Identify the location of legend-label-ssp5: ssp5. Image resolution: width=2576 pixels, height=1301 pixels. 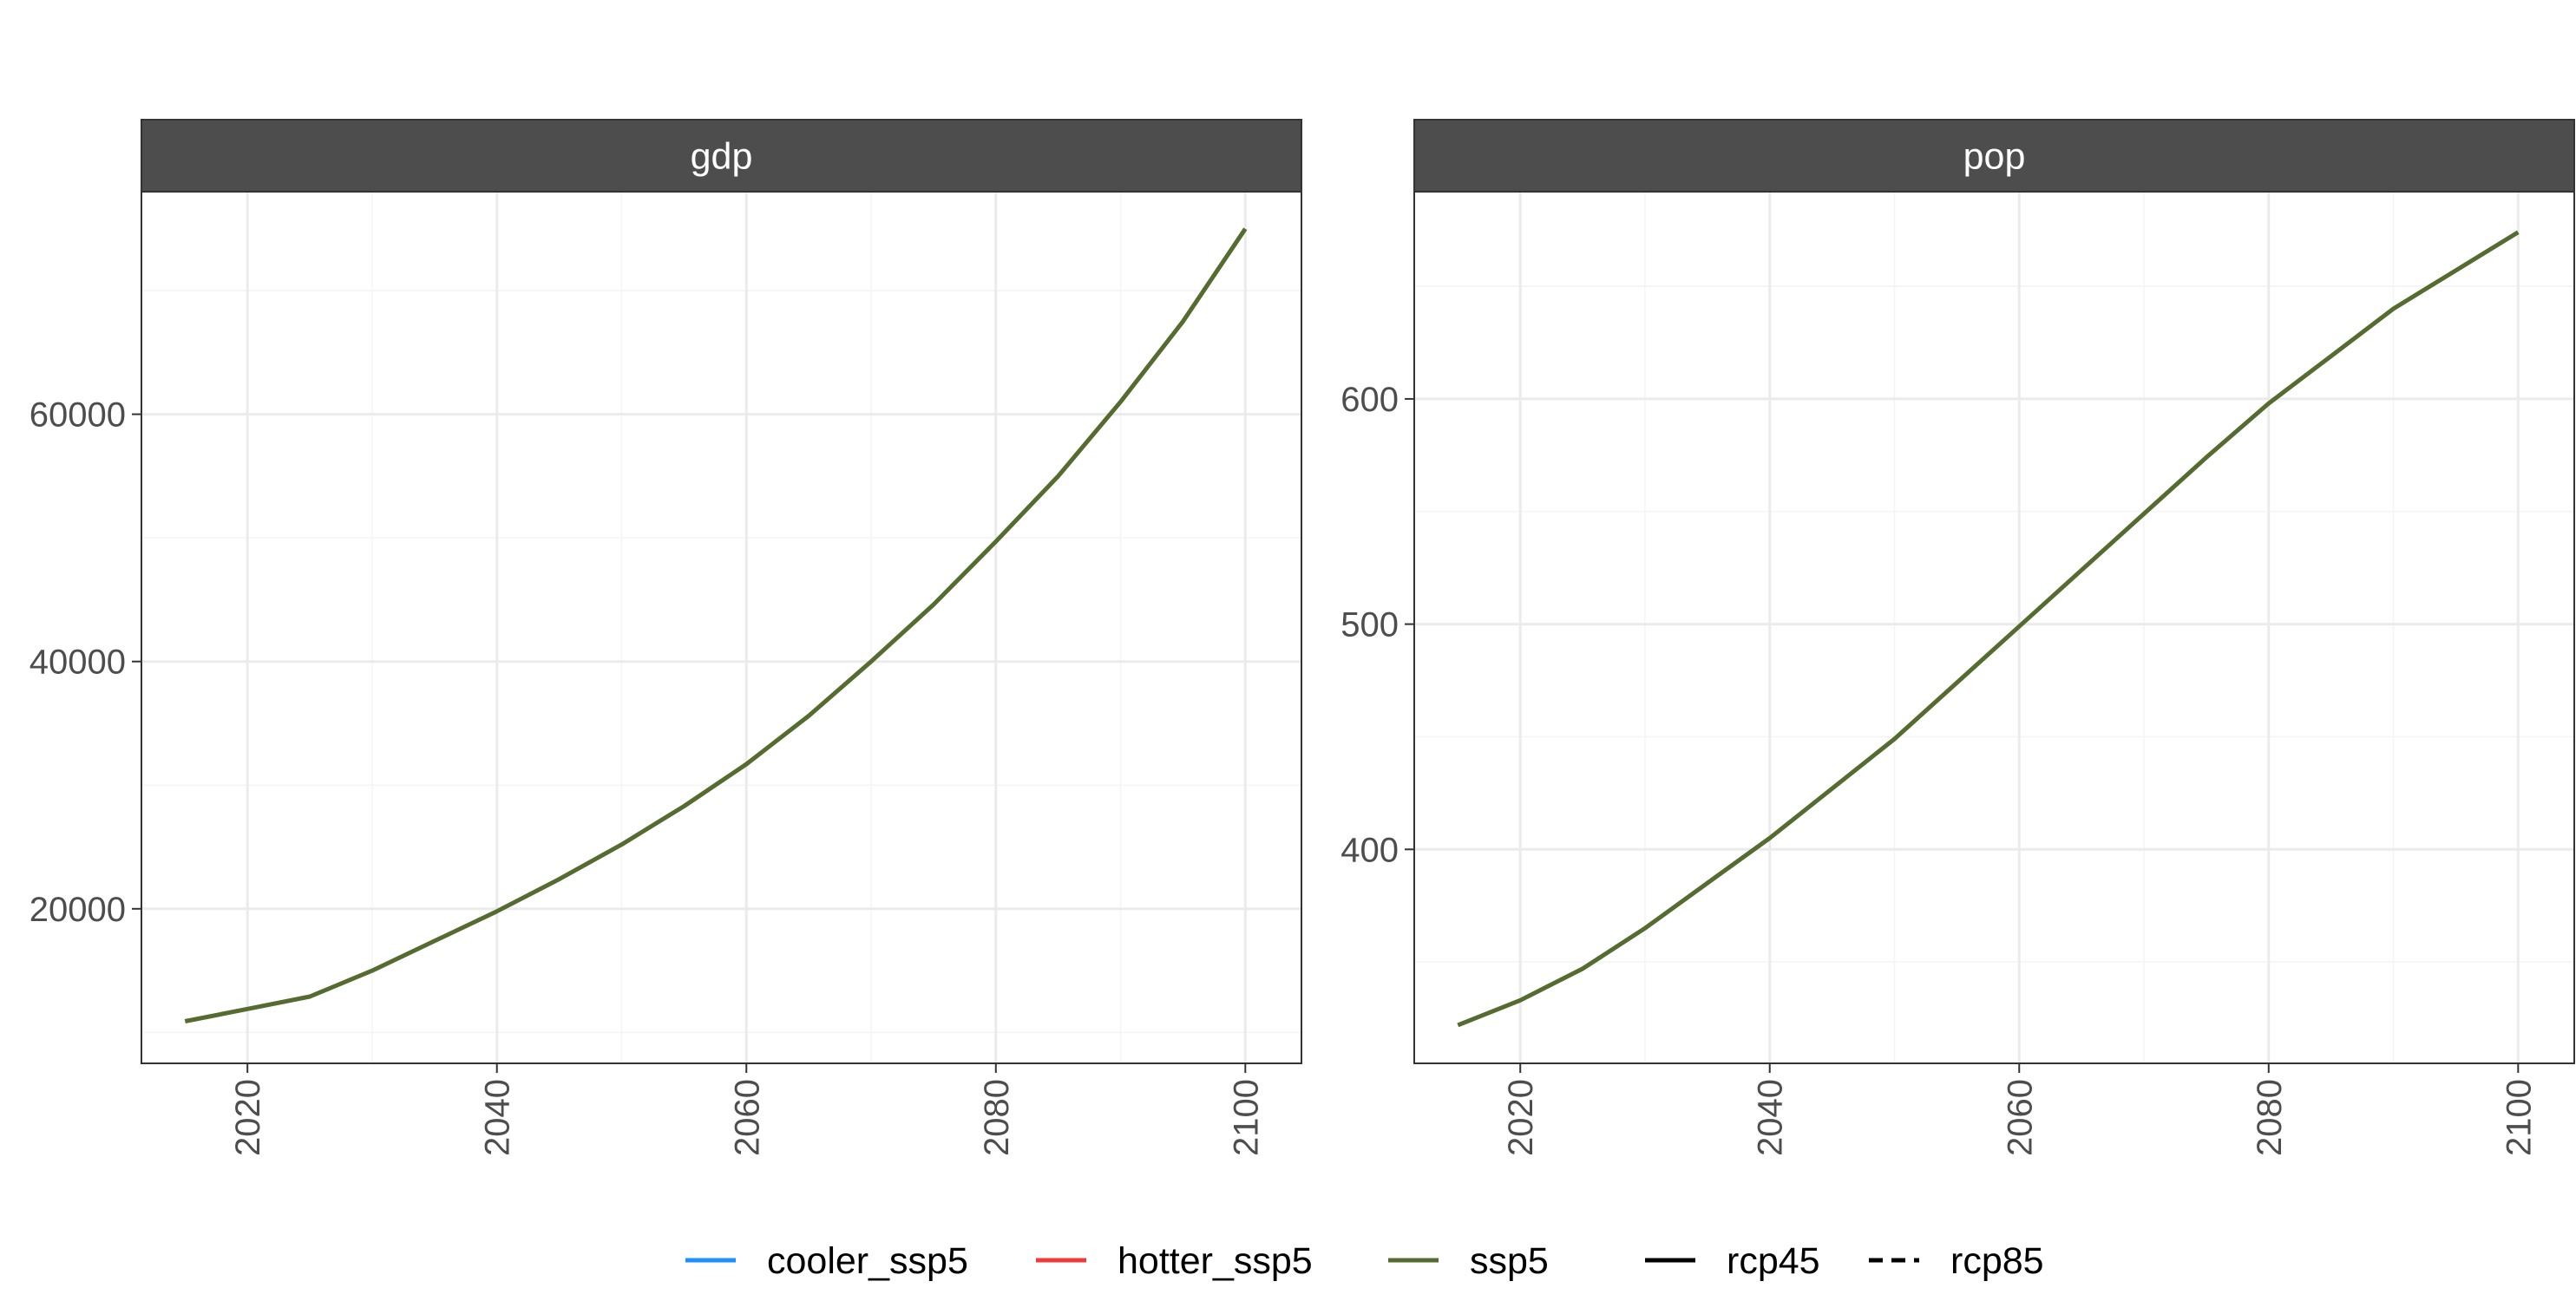
(1509, 1261).